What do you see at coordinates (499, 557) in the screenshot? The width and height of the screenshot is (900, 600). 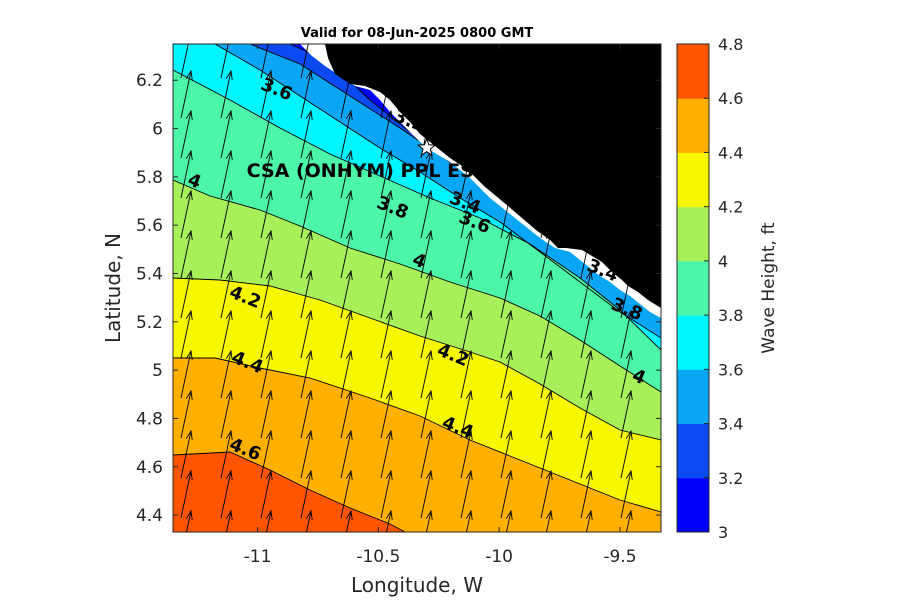 I see `x-tick-label: -10` at bounding box center [499, 557].